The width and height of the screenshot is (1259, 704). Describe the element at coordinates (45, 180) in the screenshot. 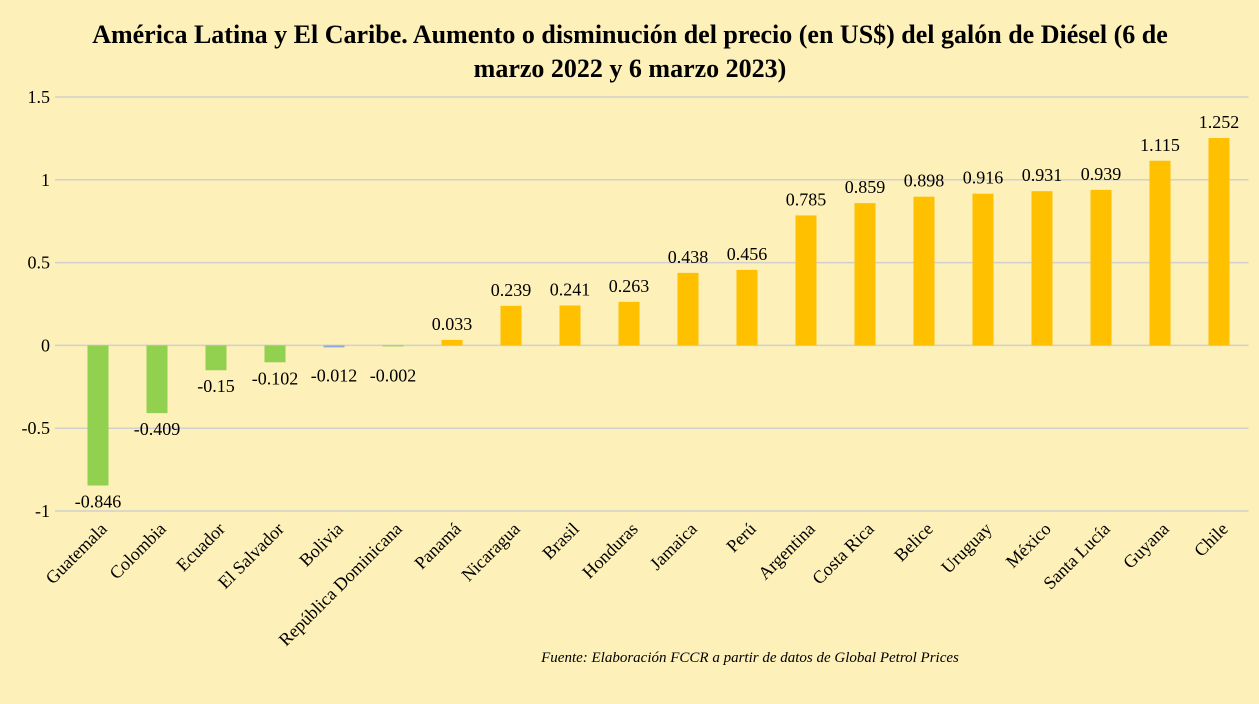

I see `y-tick-label: 1` at that location.